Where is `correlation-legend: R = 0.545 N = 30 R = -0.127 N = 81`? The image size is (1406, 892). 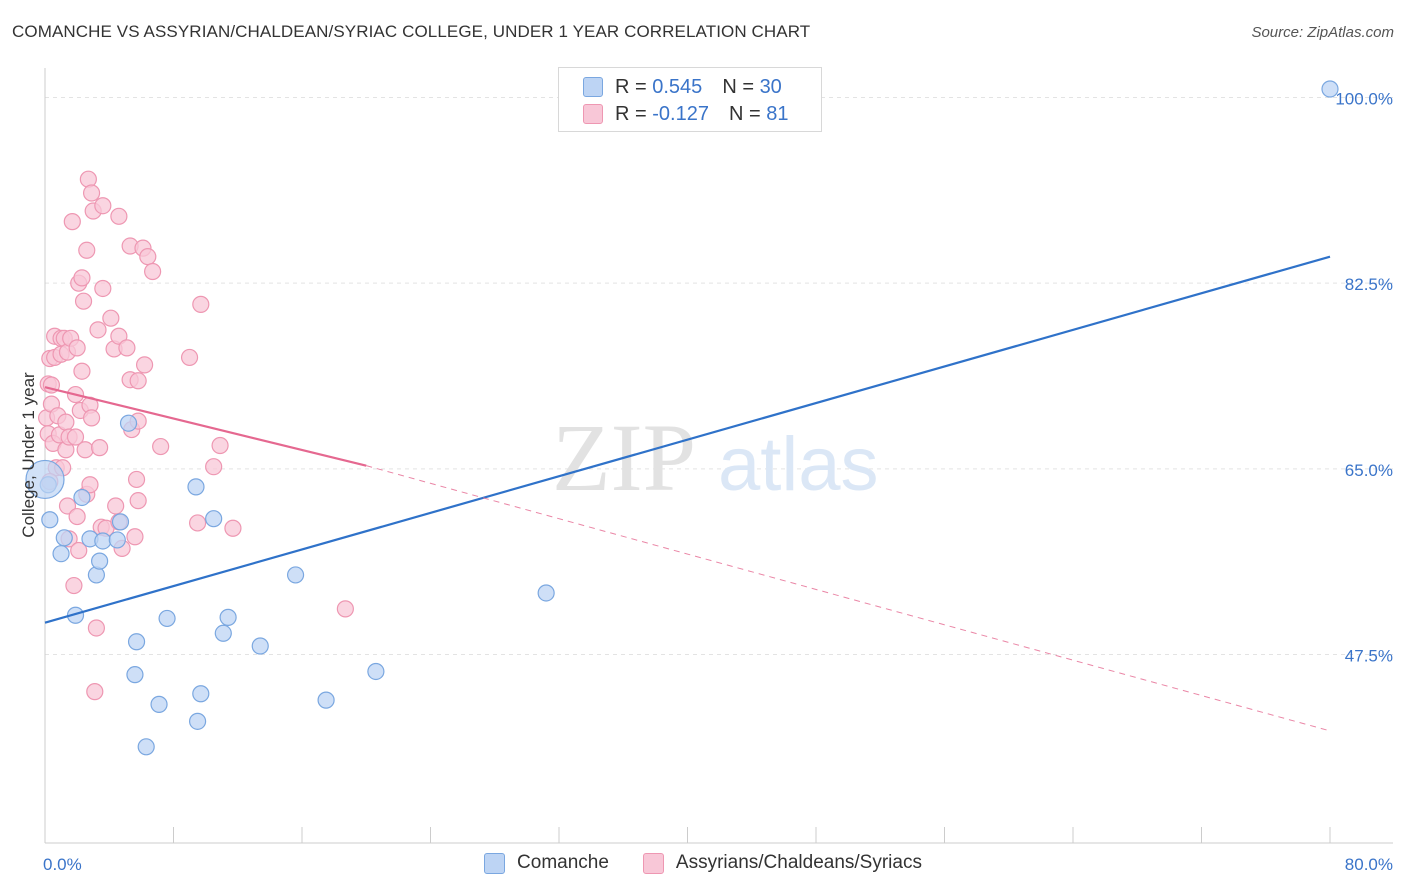 correlation-legend: R = 0.545 N = 30 R = -0.127 N = 81 is located at coordinates (690, 99).